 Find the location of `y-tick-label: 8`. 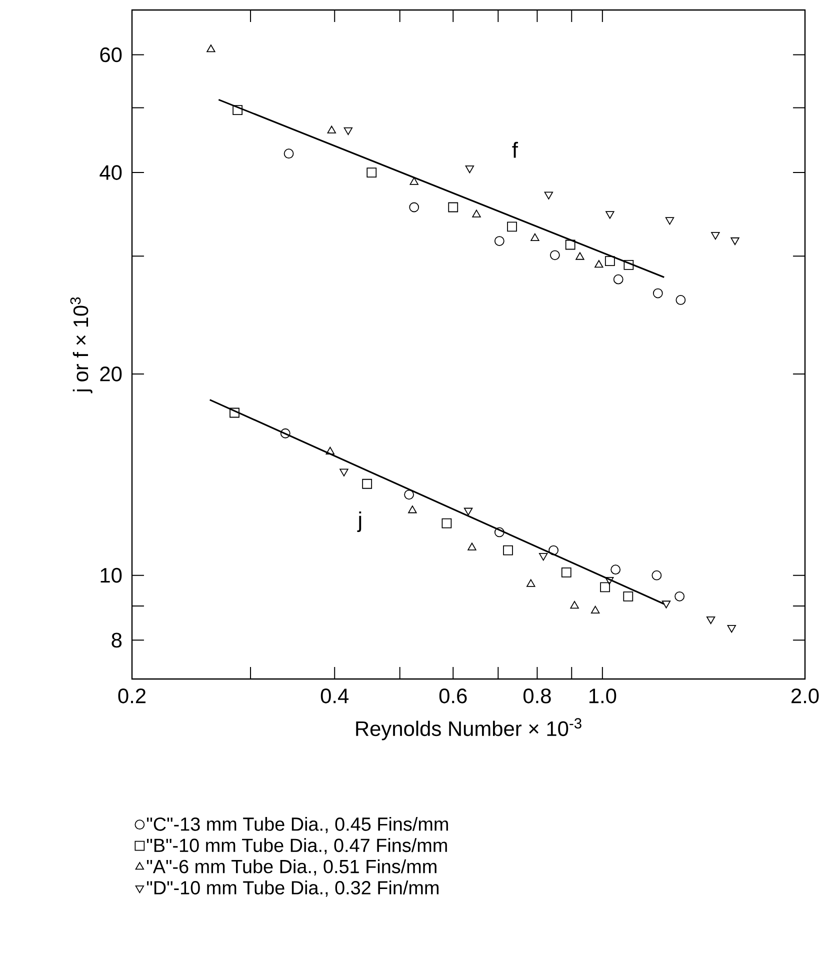

y-tick-label: 8 is located at coordinates (117, 640).